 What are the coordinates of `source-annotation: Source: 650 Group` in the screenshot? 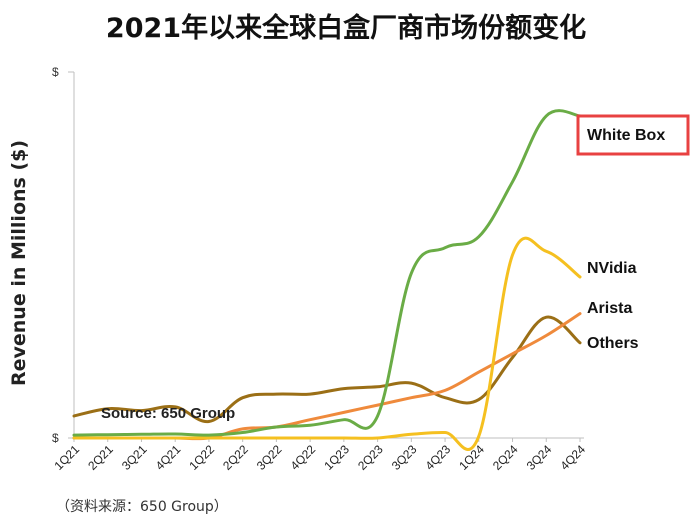 It's located at (168, 413).